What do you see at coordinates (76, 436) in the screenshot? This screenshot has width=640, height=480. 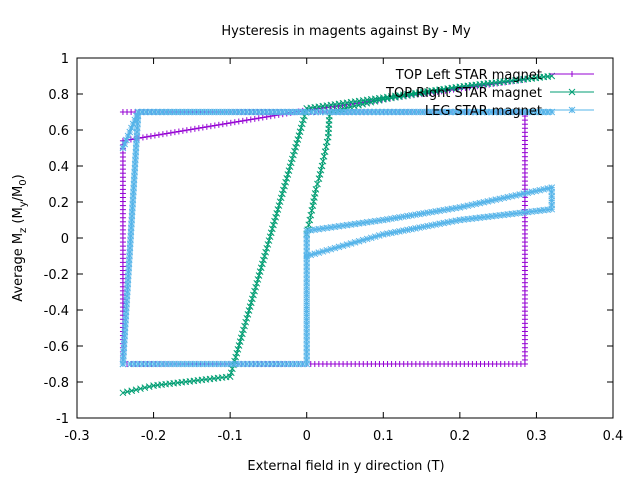 I see `x-tick-label: -0.3` at bounding box center [76, 436].